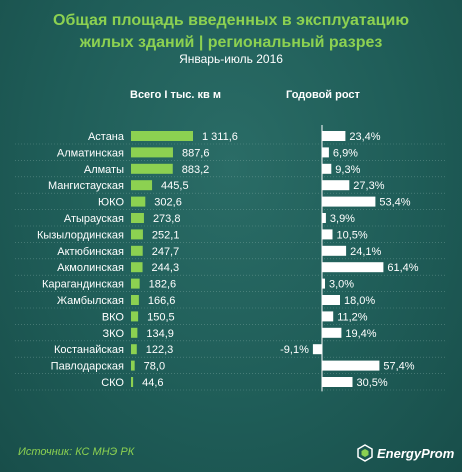 The width and height of the screenshot is (462, 472). What do you see at coordinates (106, 137) in the screenshot?
I see `category-label: Астана` at bounding box center [106, 137].